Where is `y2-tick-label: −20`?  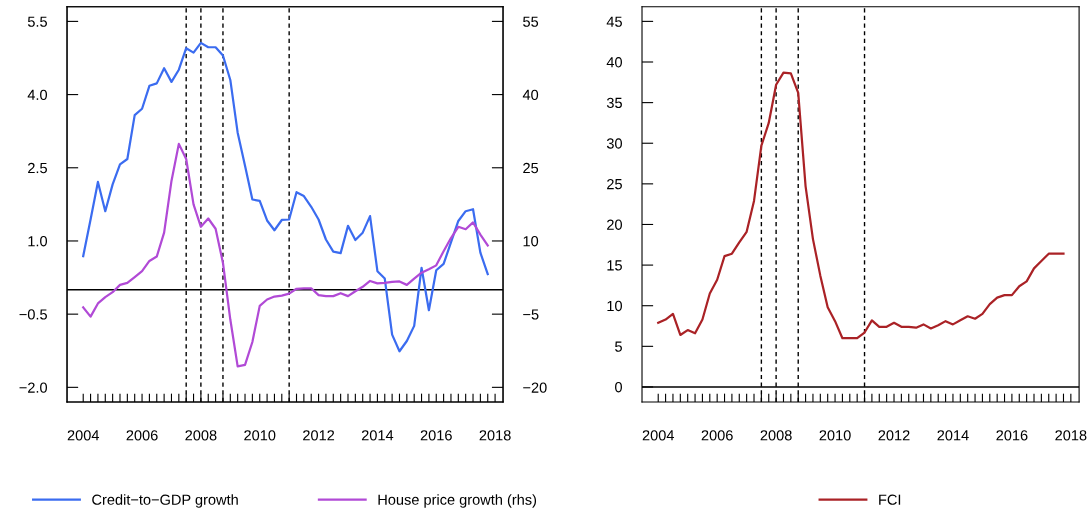
y2-tick-label: −20 is located at coordinates (535, 387).